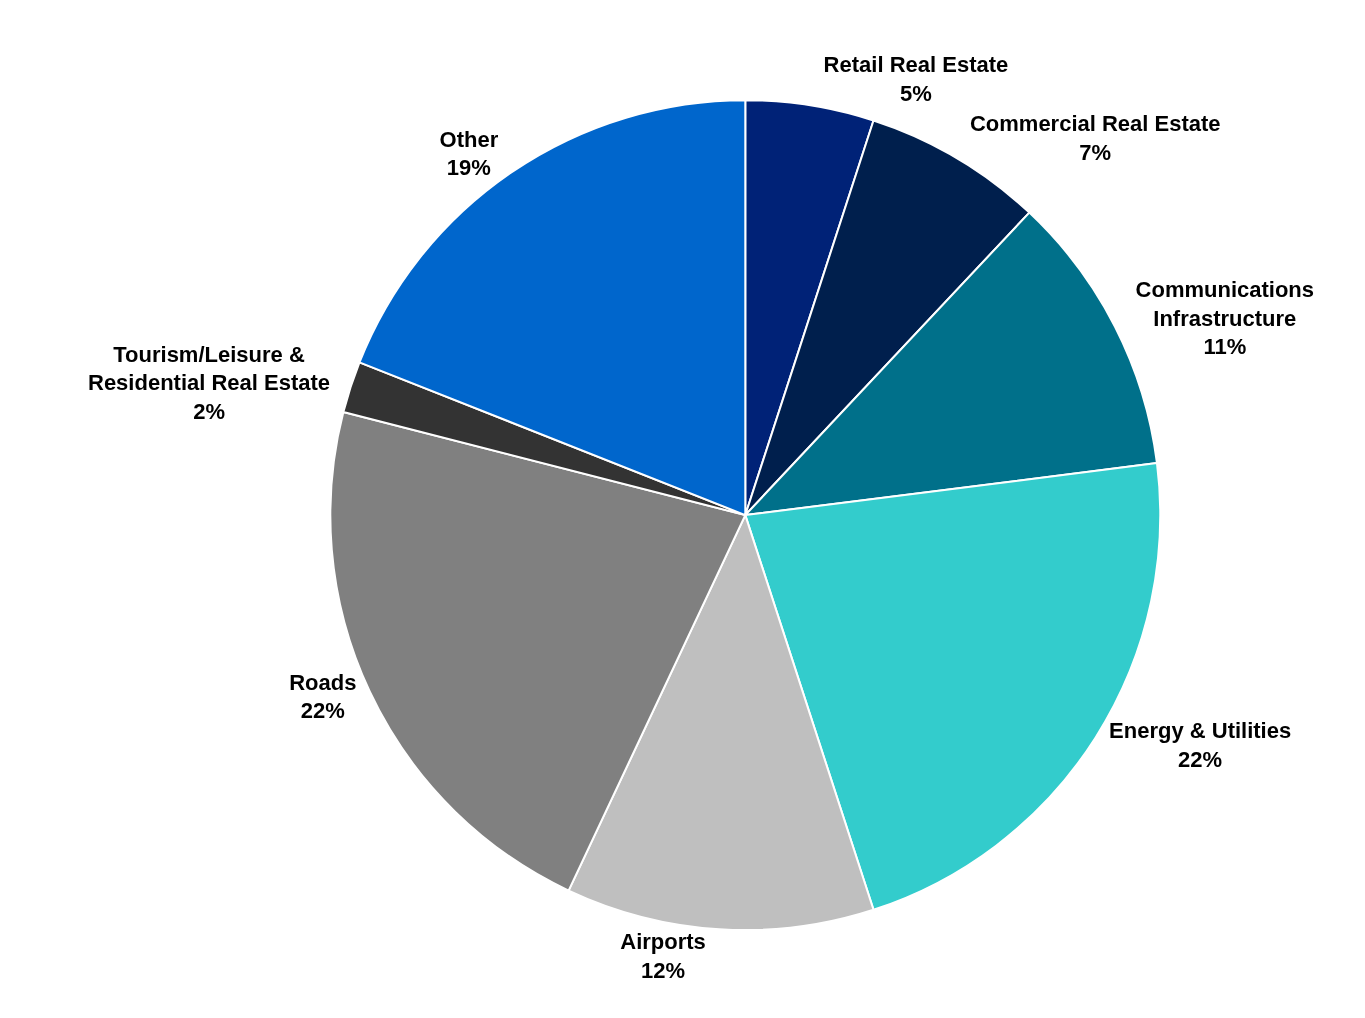 Image resolution: width=1365 pixels, height=1018 pixels. Describe the element at coordinates (209, 412) in the screenshot. I see `data-label: 2%` at that location.